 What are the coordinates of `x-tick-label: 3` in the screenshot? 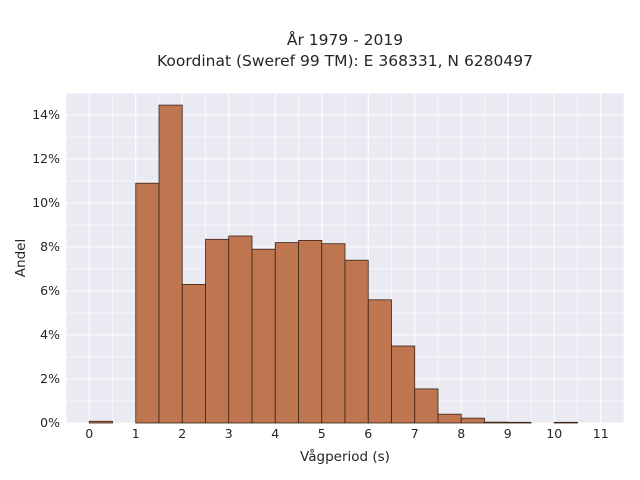 It's located at (229, 433).